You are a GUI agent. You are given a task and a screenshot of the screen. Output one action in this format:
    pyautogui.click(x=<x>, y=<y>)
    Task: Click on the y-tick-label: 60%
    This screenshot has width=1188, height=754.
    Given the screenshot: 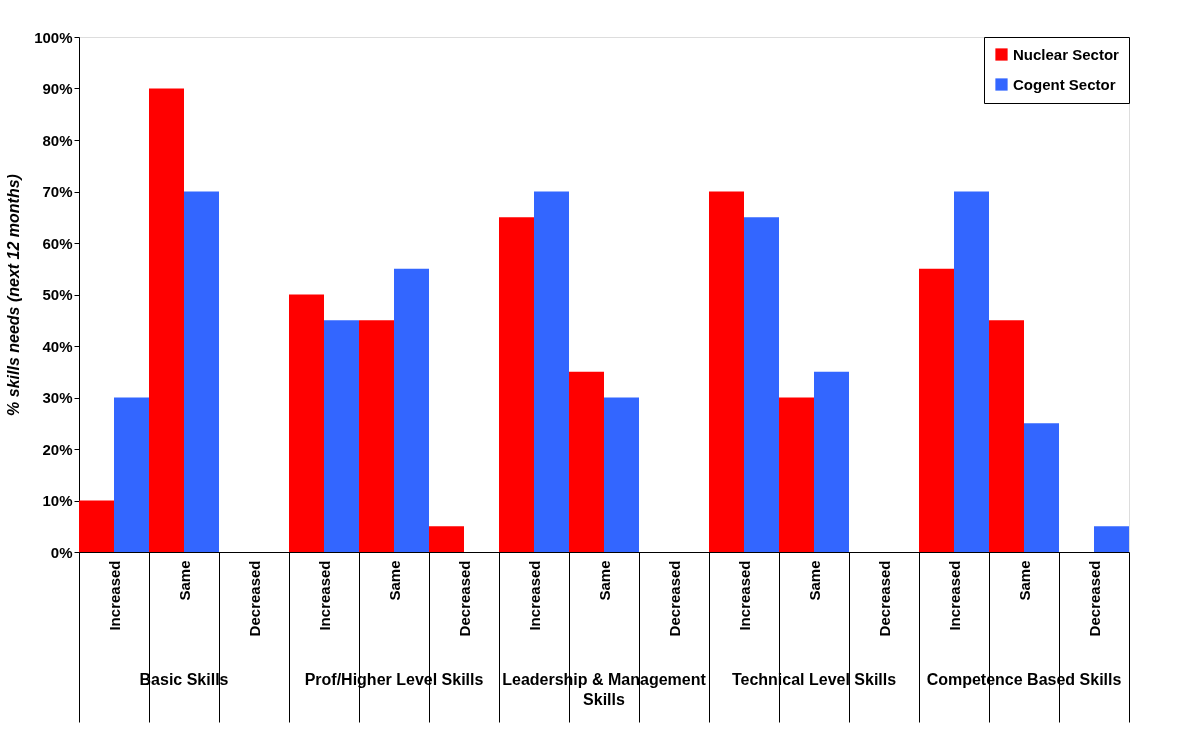 What is the action you would take?
    pyautogui.click(x=57, y=243)
    